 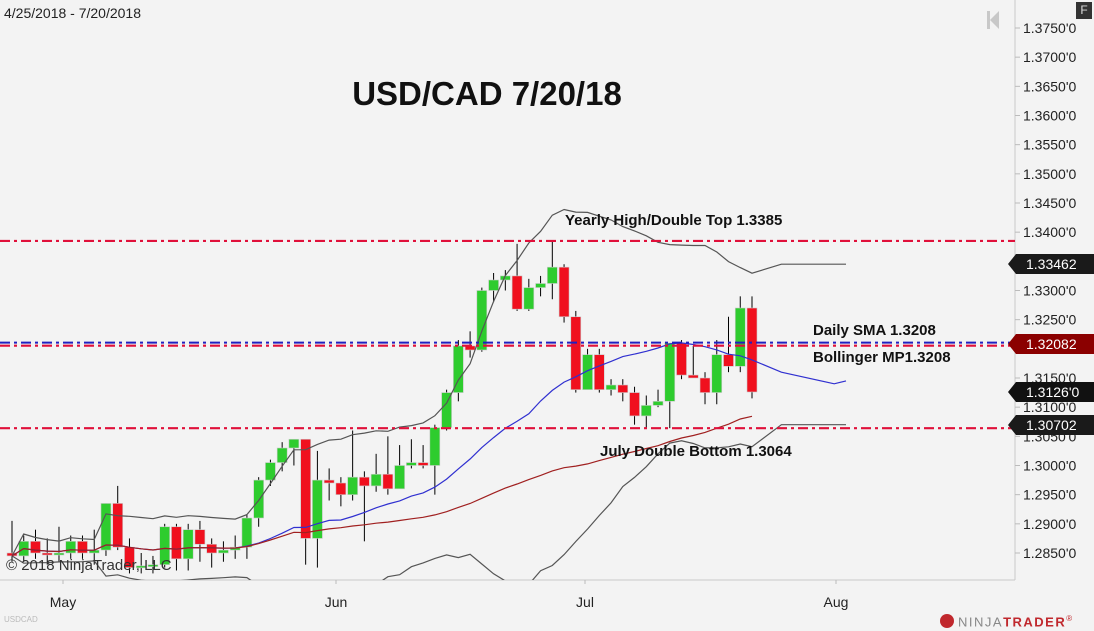 What do you see at coordinates (673, 220) in the screenshot?
I see `annotation-yearly-high: Yearly High/Double Top 1.3385` at bounding box center [673, 220].